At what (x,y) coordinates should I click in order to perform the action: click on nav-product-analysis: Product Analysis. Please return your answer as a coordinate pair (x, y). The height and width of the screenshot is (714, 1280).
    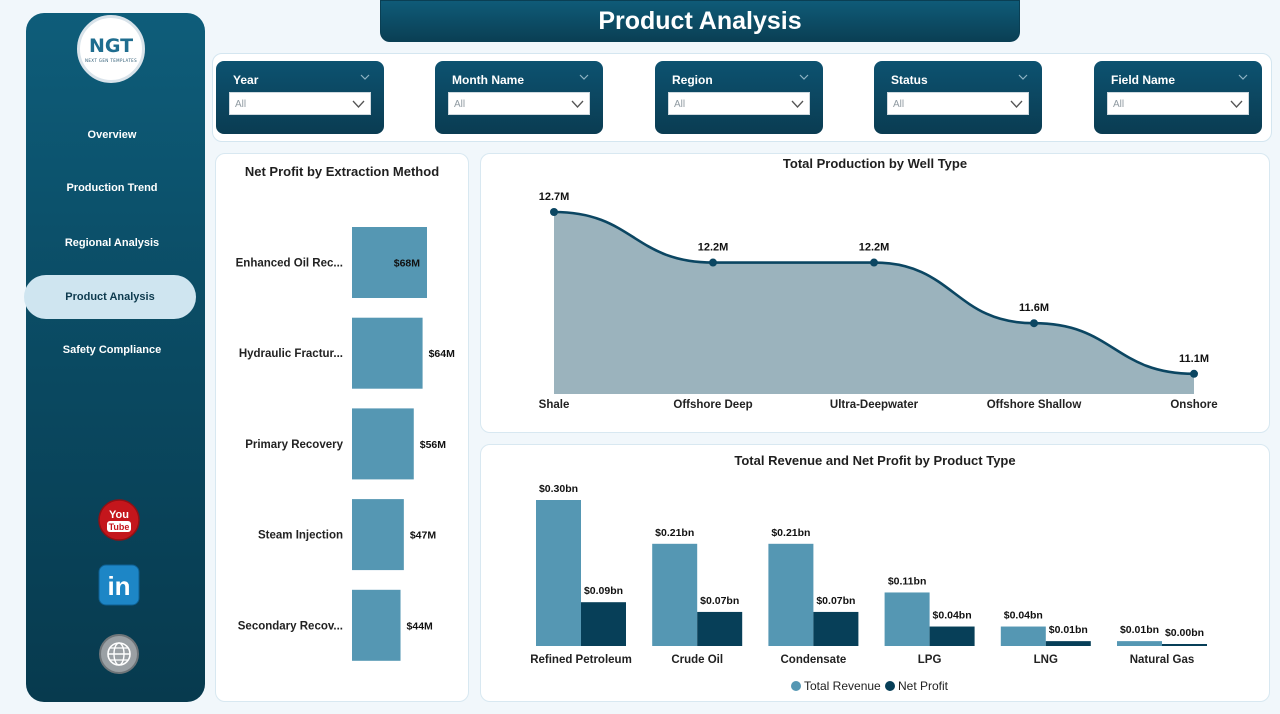
    Looking at the image, I should click on (110, 297).